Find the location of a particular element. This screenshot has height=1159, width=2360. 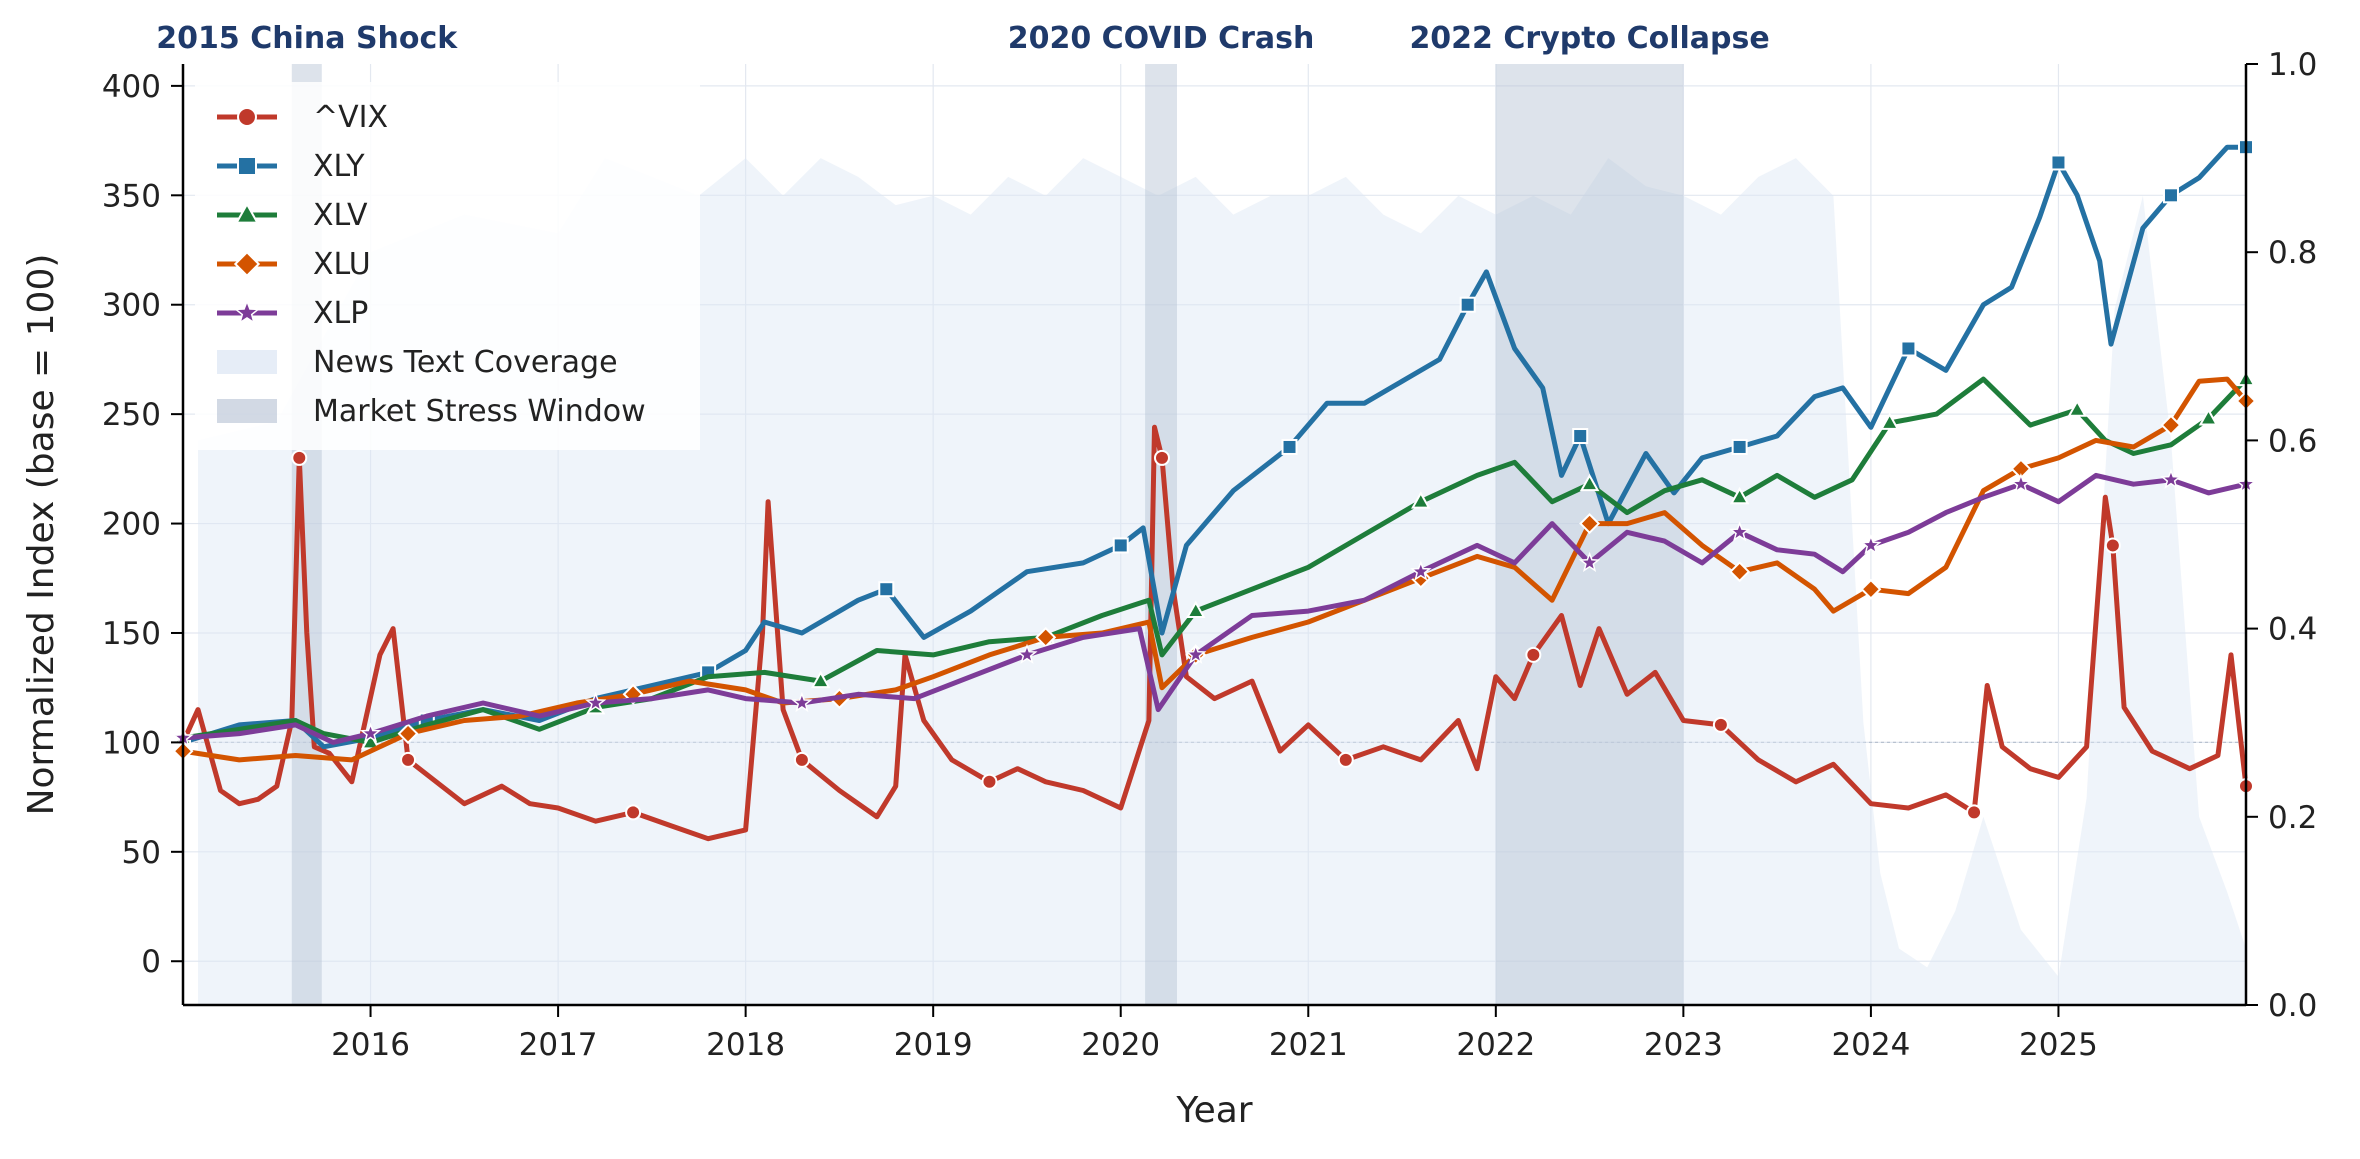

x-tick-label: 2021 is located at coordinates (1308, 1045).